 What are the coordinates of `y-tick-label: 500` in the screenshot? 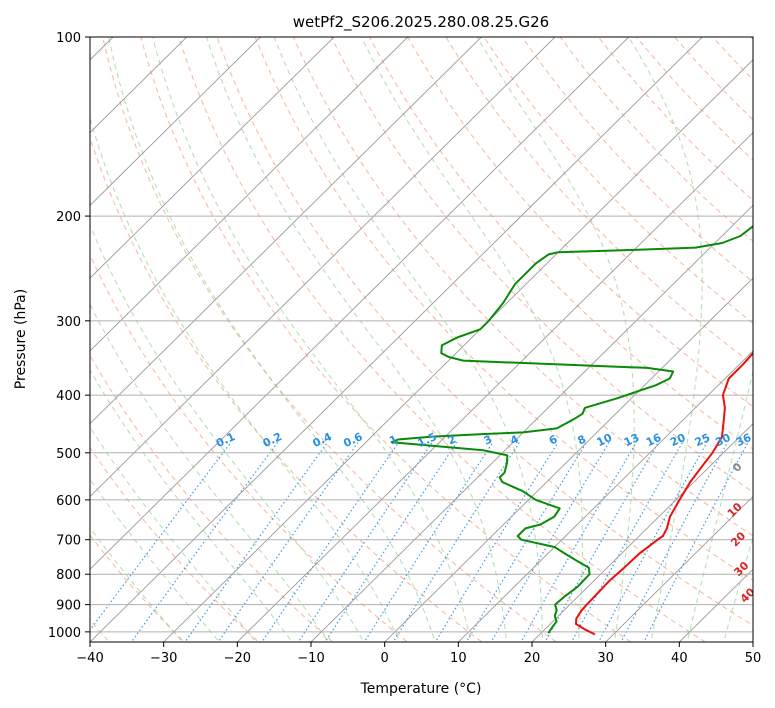 It's located at (68, 454).